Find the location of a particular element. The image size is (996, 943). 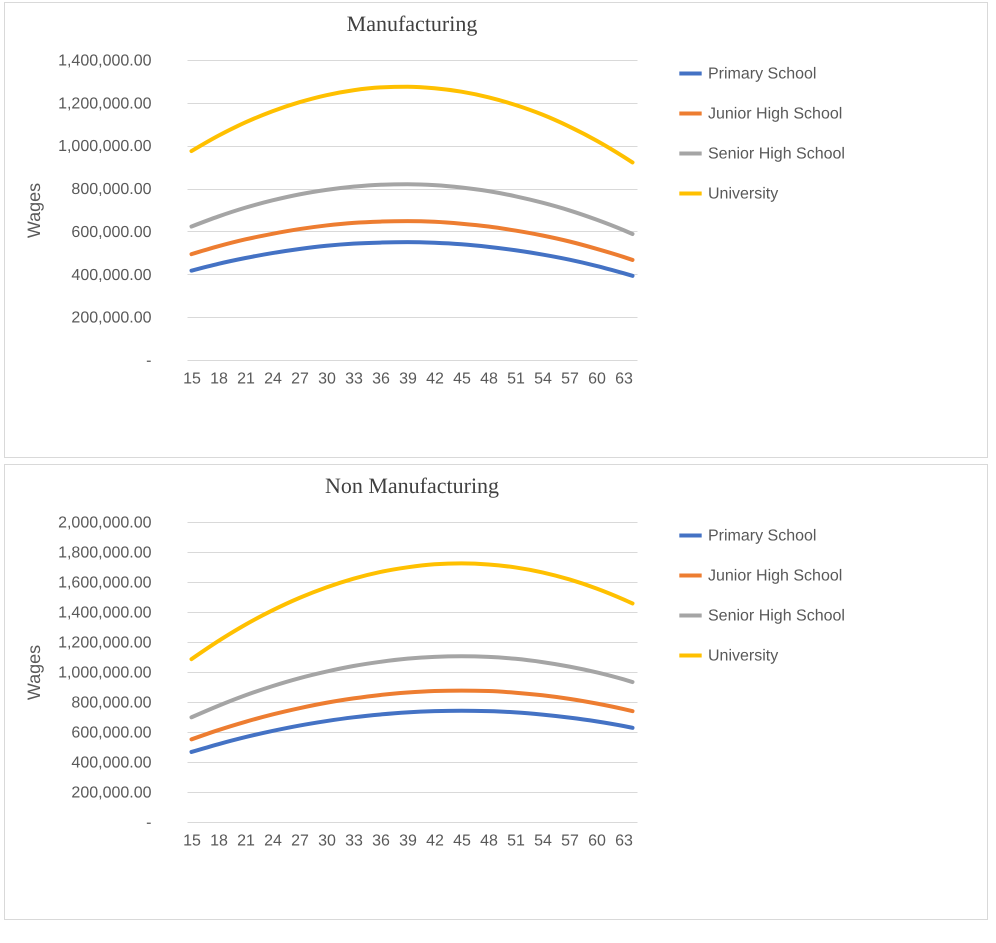

y-tick-label: 1,800,000.00 is located at coordinates (105, 553).